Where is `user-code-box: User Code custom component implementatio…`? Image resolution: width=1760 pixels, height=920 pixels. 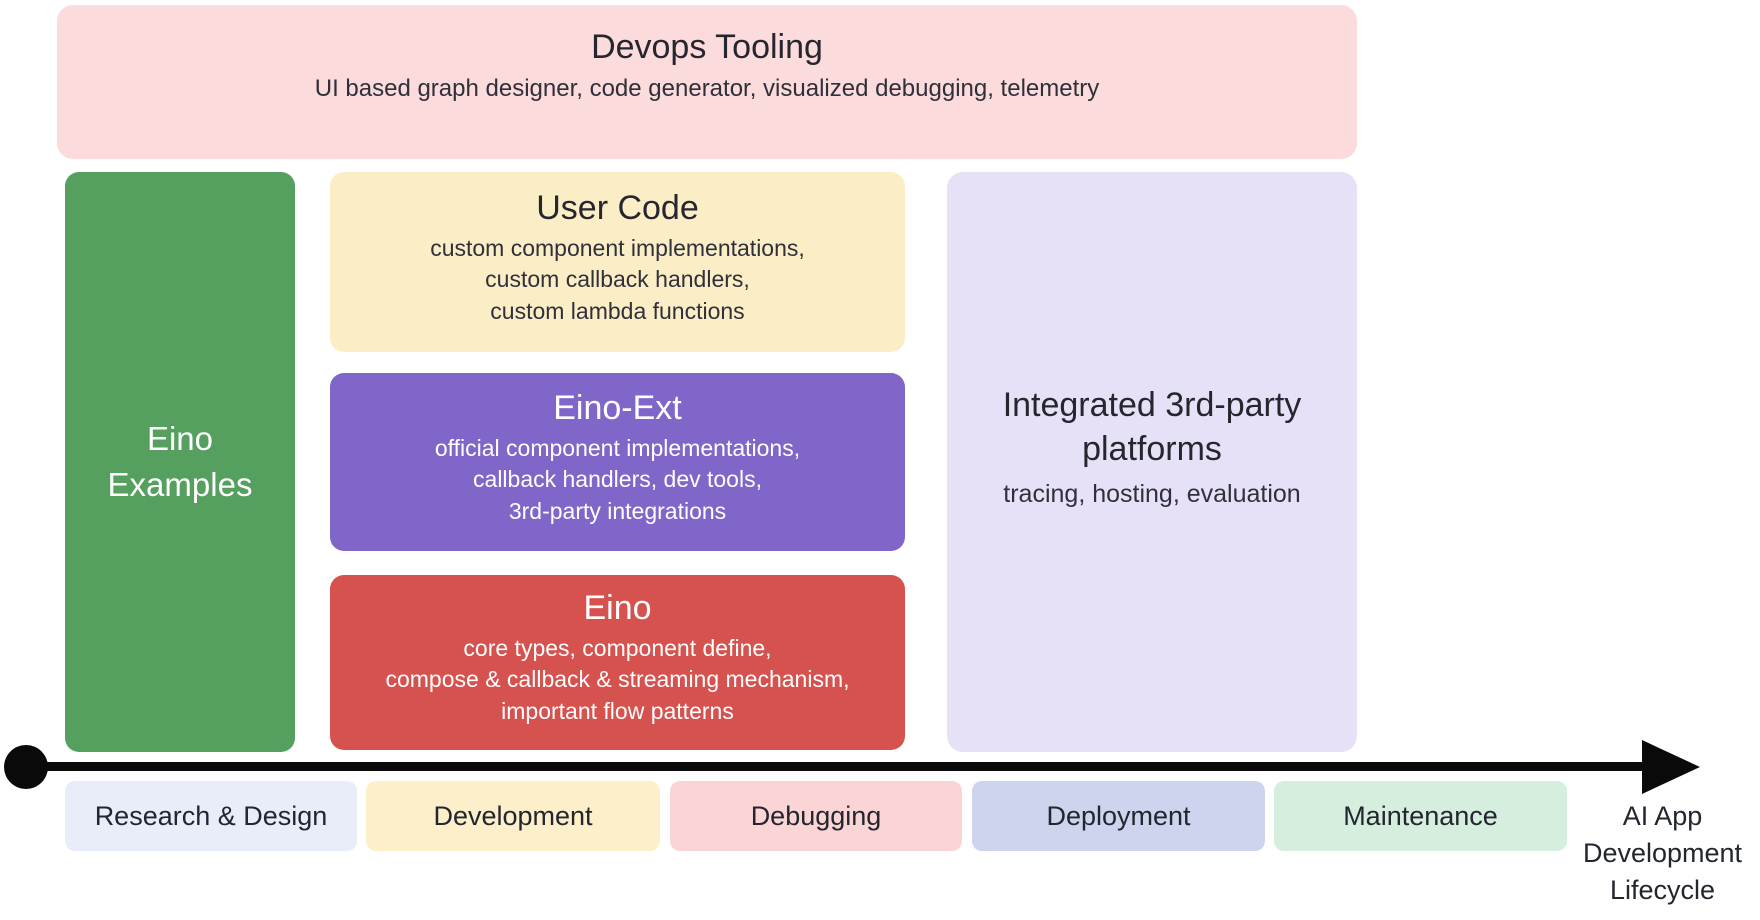 user-code-box: User Code custom component implementatio… is located at coordinates (617, 262).